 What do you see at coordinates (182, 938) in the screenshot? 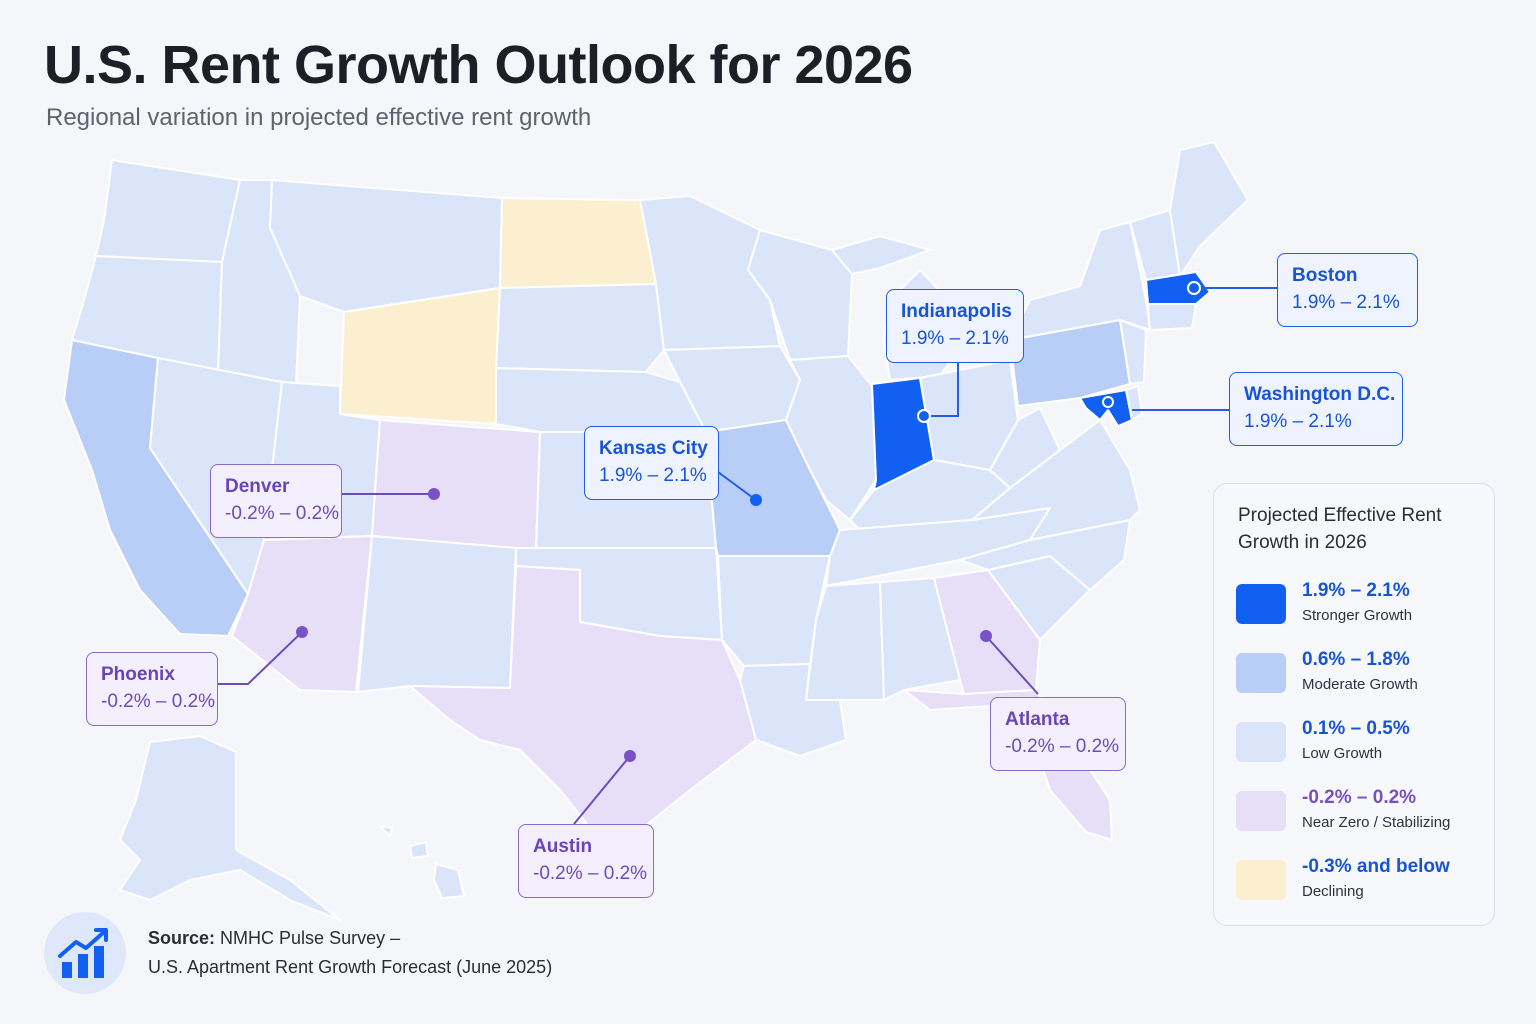
I see `source-label: Source:` at bounding box center [182, 938].